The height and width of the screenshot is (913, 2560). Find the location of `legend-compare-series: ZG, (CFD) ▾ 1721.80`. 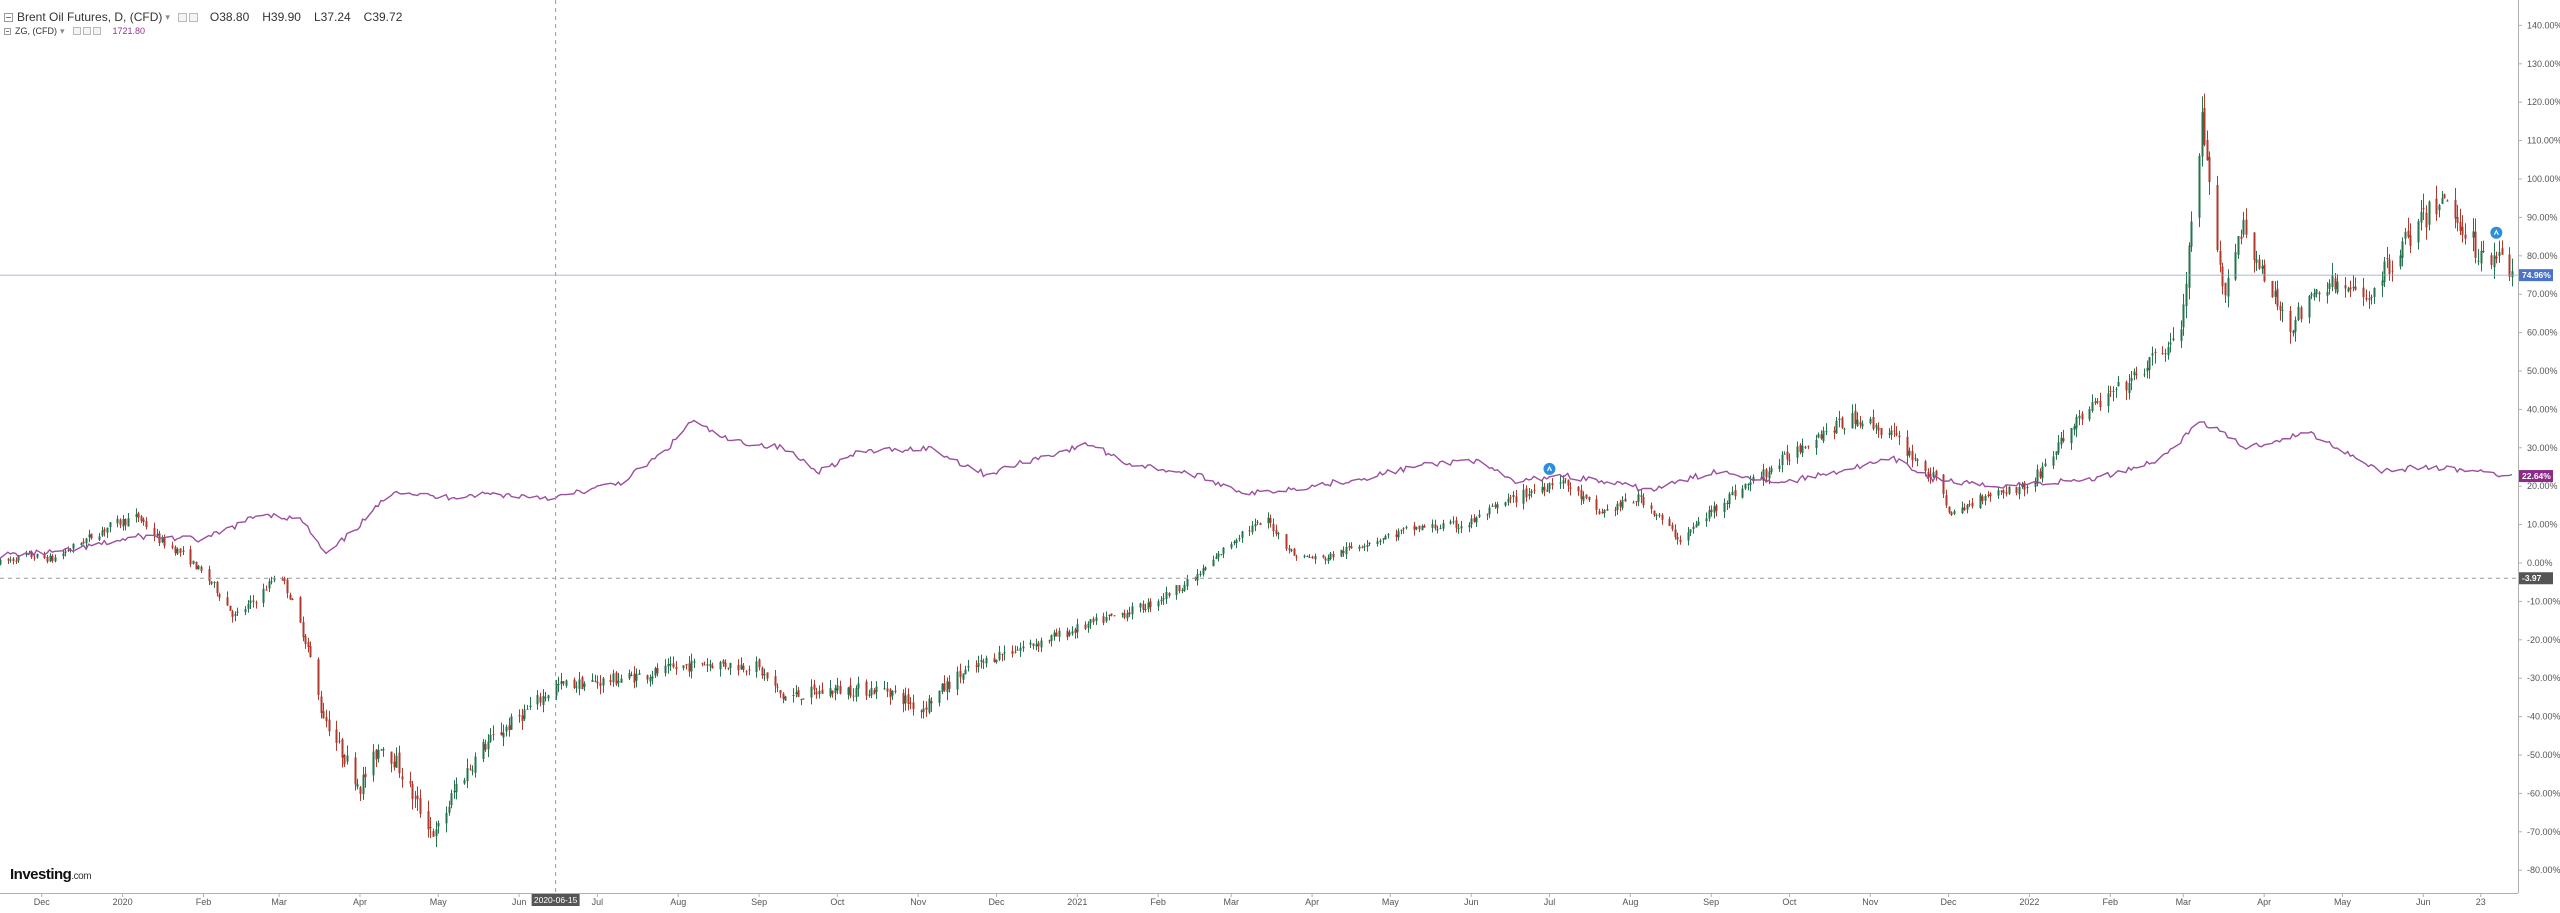

legend-compare-series: ZG, (CFD) ▾ 1721.80 is located at coordinates (204, 31).